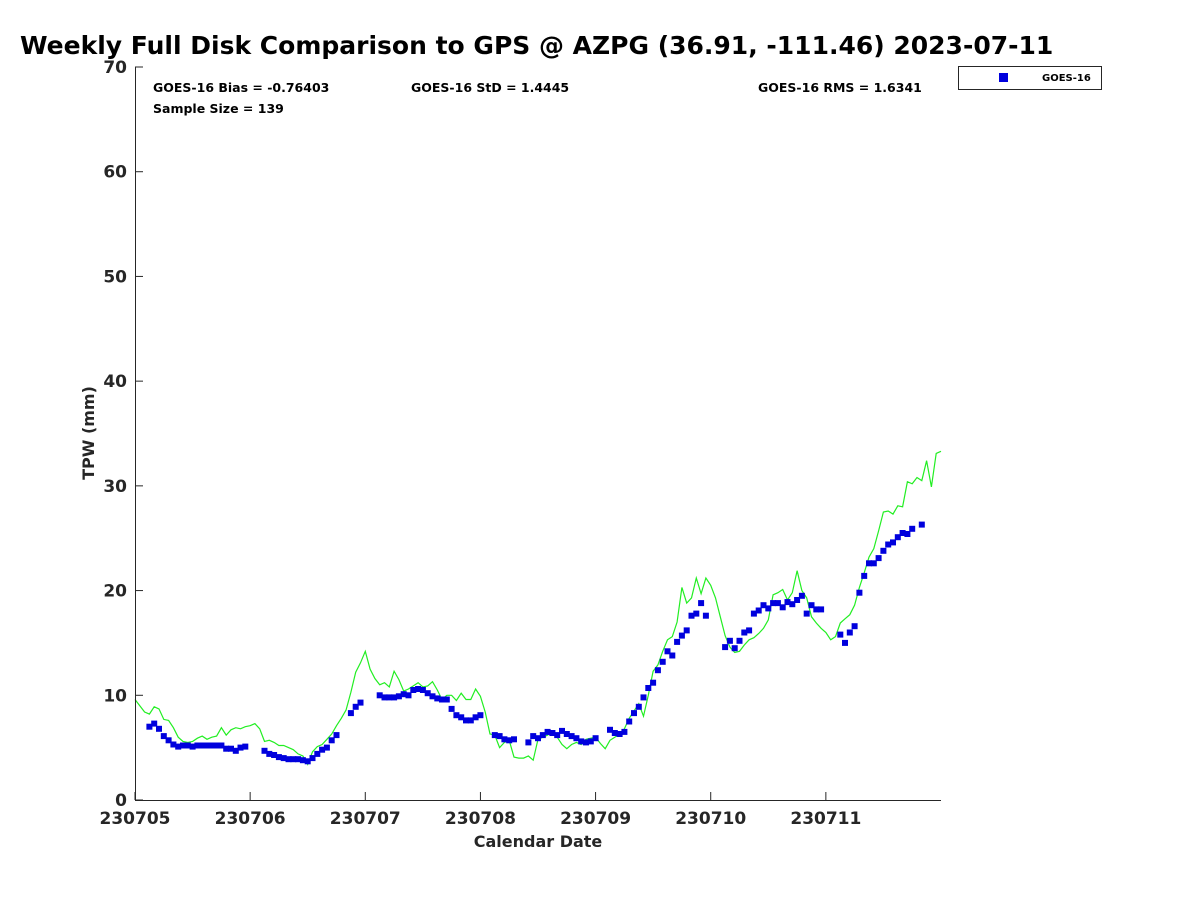  I want to click on x-tick-label: 230710, so click(710, 819).